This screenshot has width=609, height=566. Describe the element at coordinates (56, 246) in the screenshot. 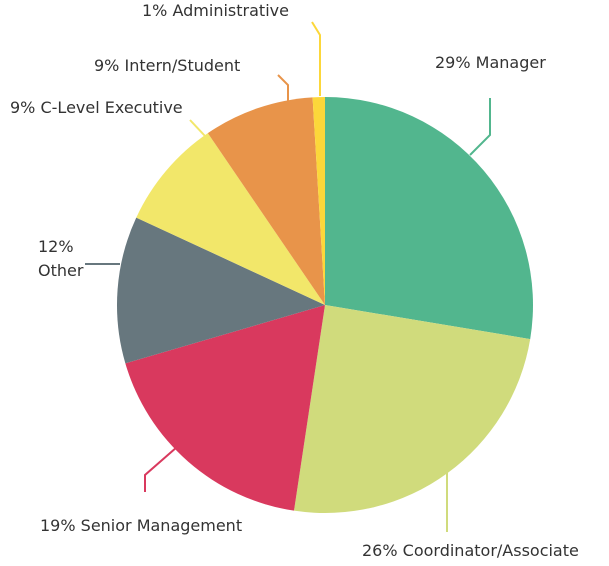

I see `slice-percent: 12%` at that location.